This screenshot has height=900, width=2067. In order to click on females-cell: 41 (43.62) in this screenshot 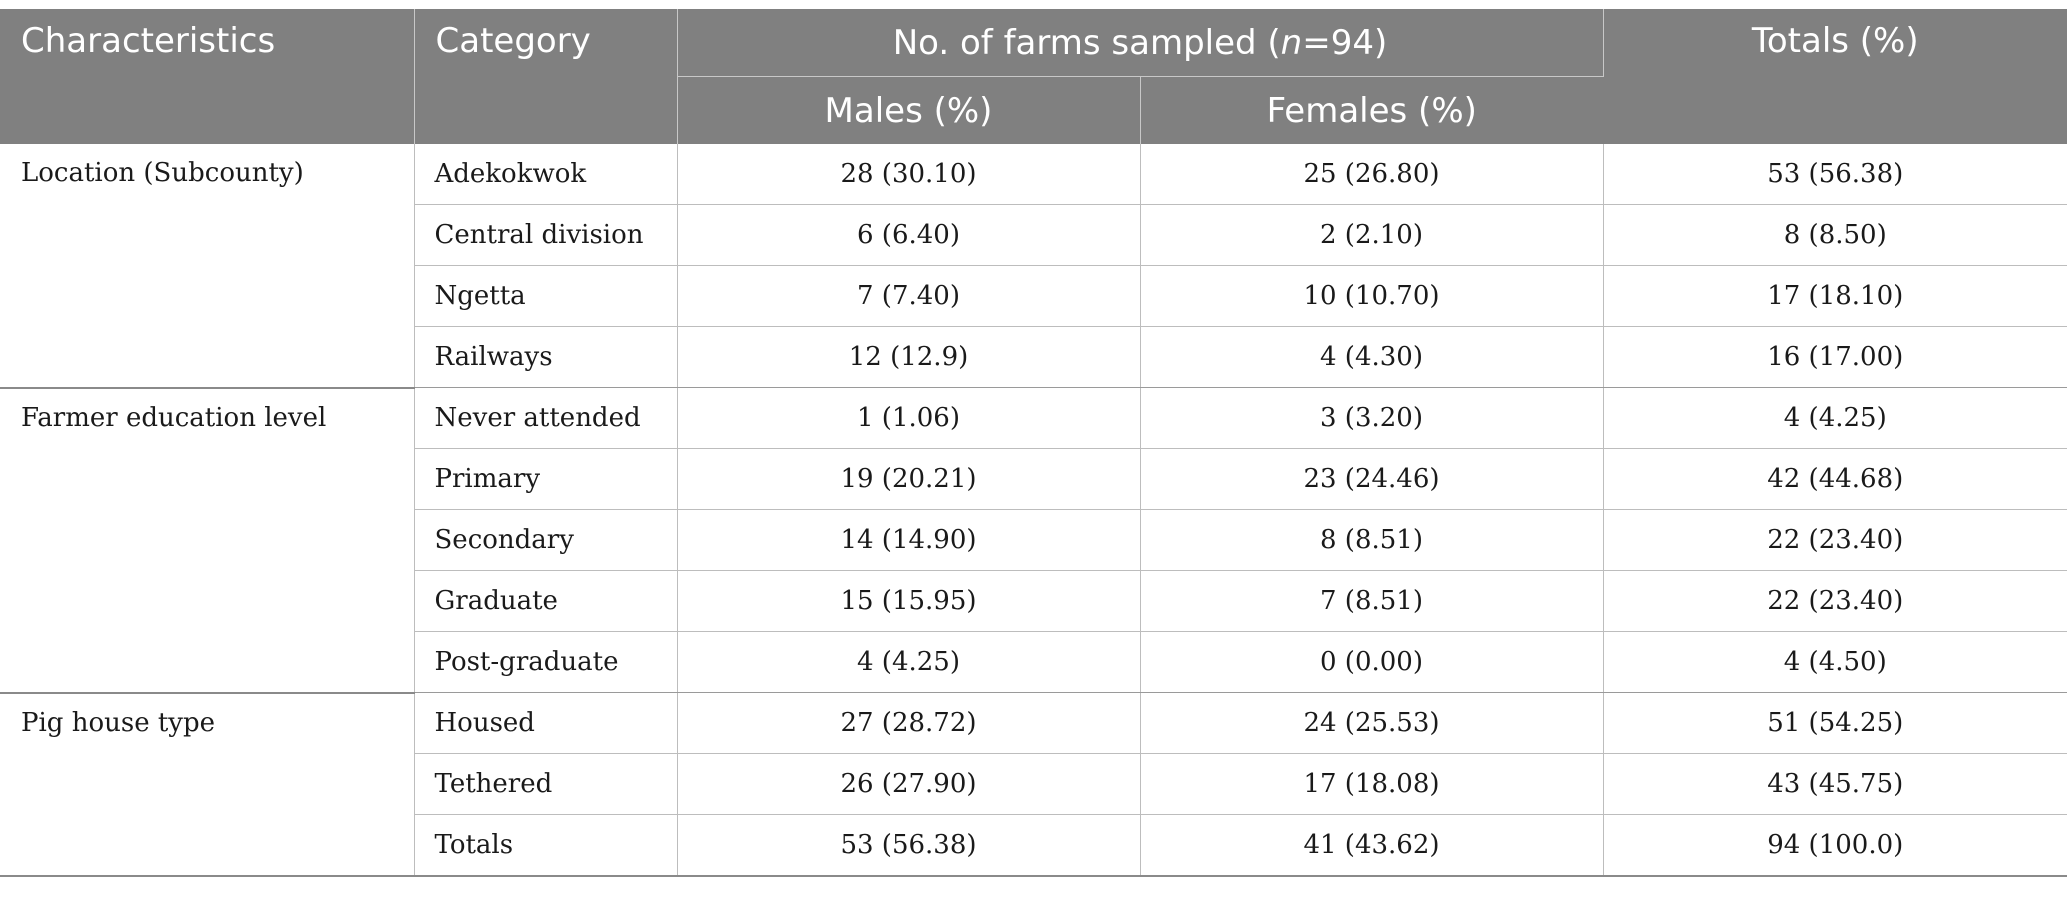, I will do `click(1372, 845)`.